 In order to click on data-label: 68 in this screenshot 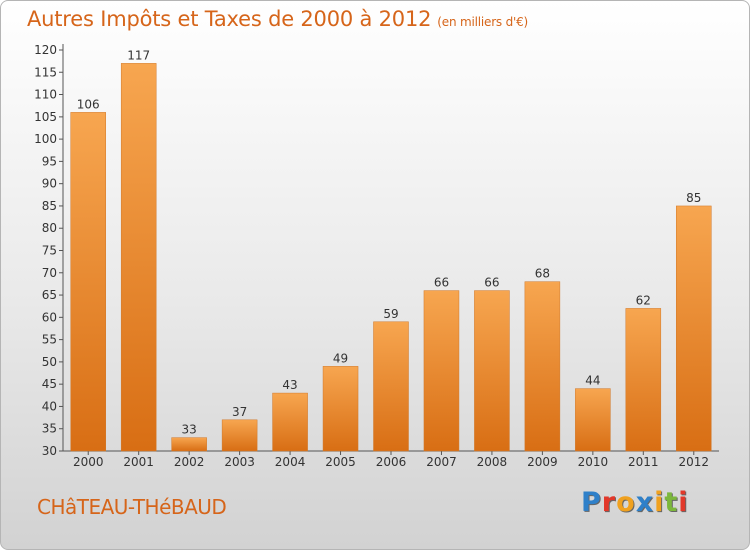, I will do `click(542, 274)`.